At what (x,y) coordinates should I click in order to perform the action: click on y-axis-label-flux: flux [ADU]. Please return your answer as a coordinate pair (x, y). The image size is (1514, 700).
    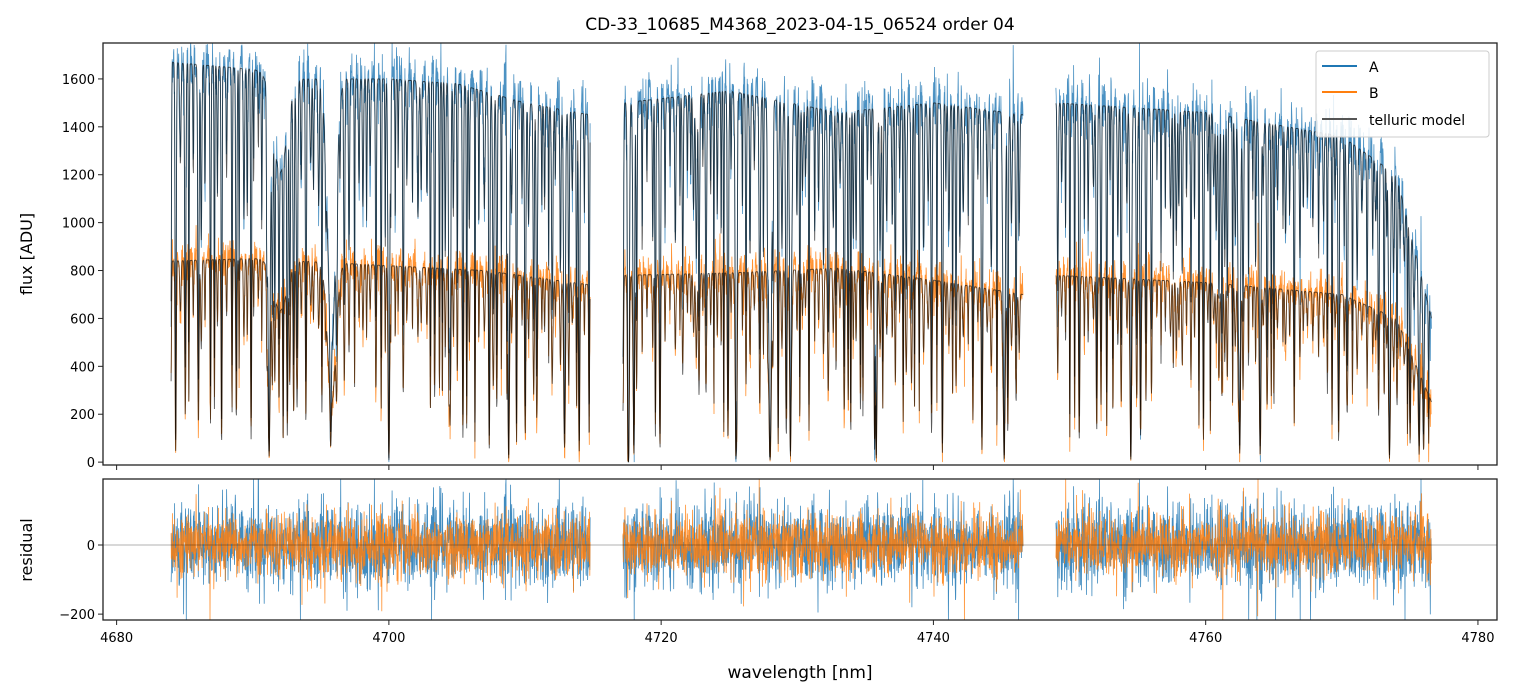
    Looking at the image, I should click on (26, 254).